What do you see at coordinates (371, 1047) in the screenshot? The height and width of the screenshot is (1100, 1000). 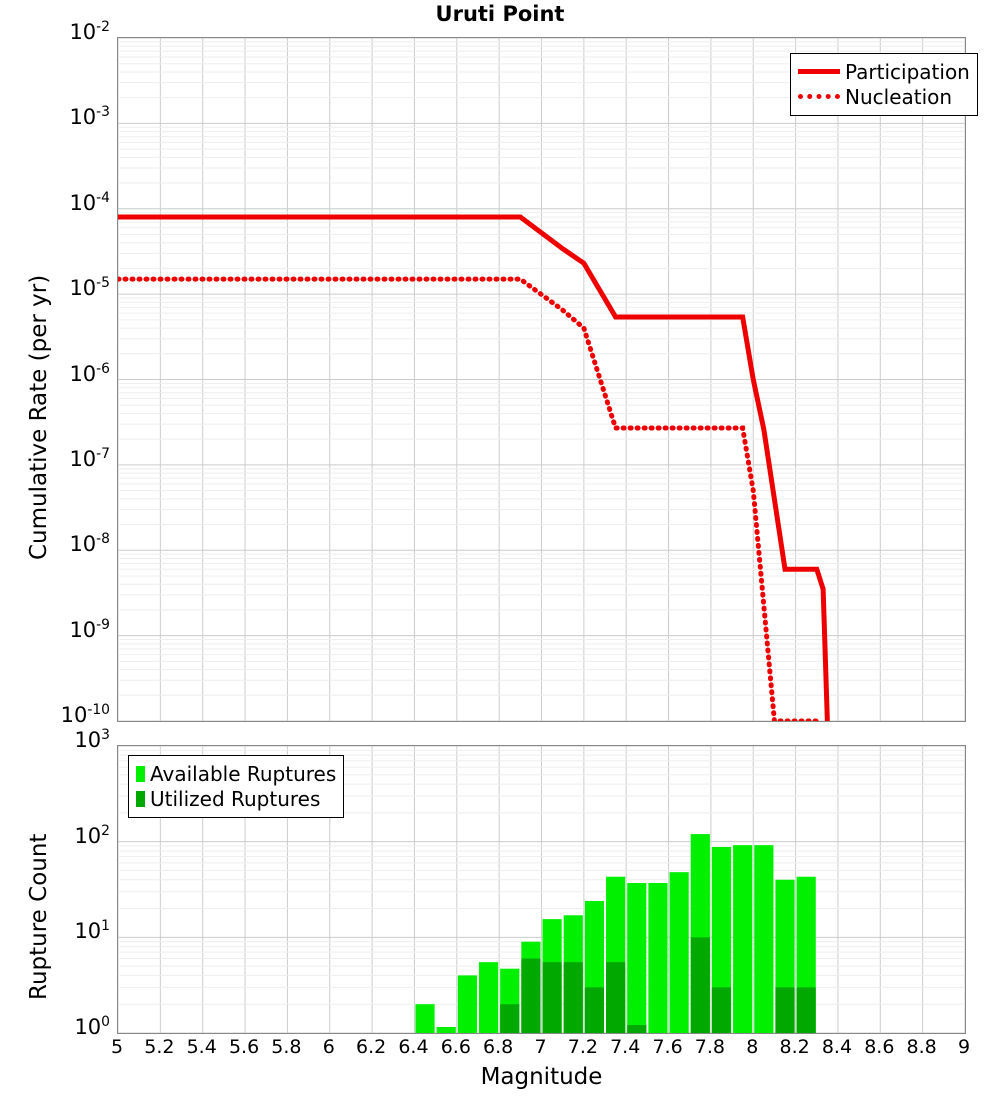 I see `x-tick-6.2: 6.2` at bounding box center [371, 1047].